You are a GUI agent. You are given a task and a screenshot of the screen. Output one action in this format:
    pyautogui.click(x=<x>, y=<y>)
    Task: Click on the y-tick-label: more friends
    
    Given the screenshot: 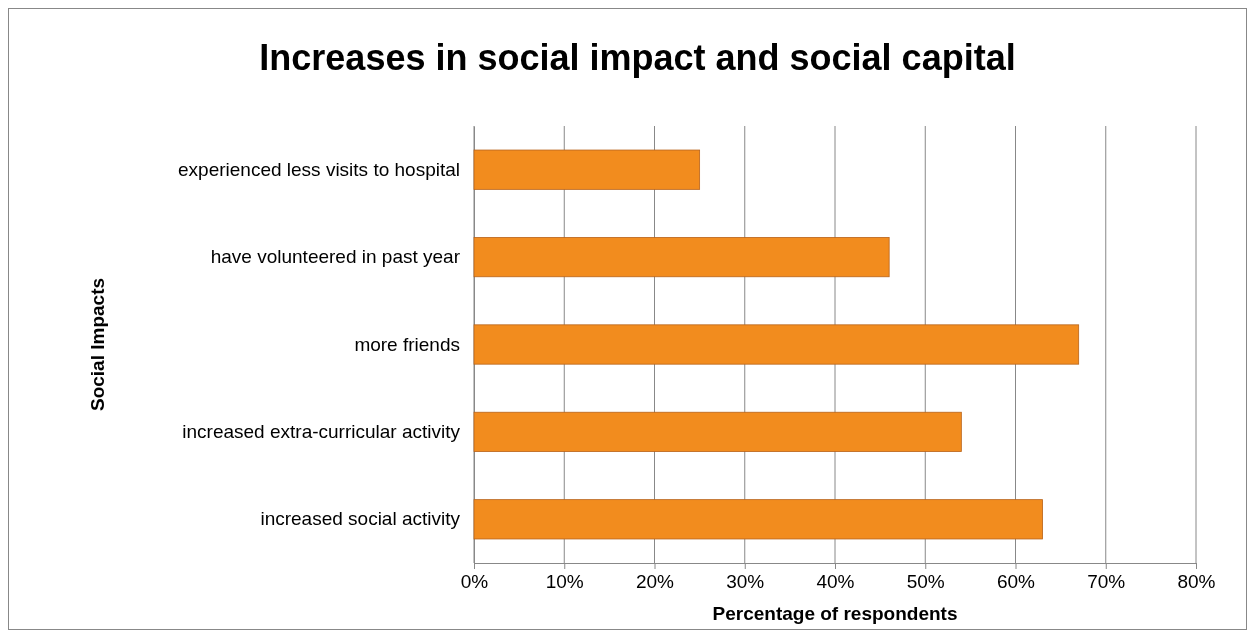 What is the action you would take?
    pyautogui.click(x=407, y=344)
    